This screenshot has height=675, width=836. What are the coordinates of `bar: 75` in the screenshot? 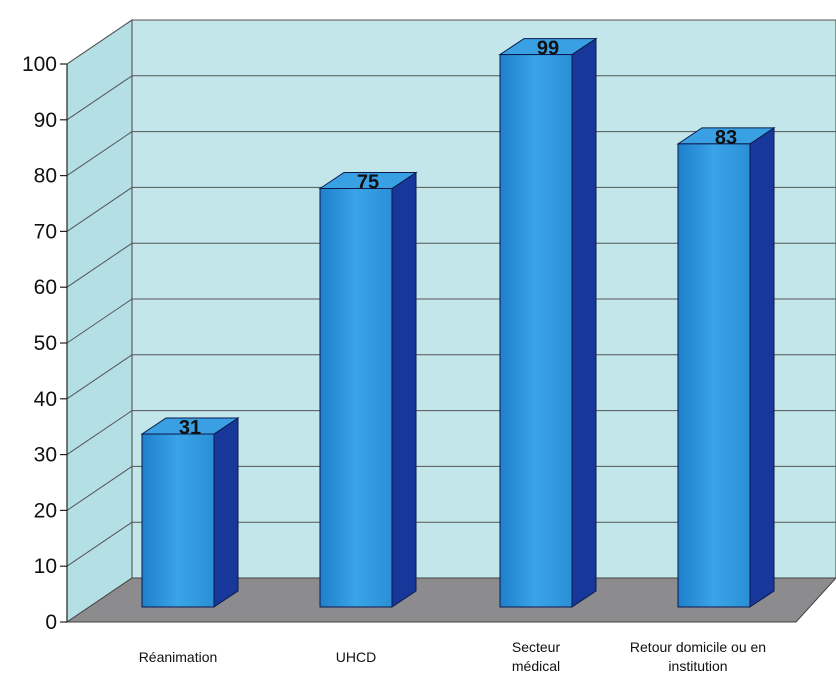 It's located at (368, 389).